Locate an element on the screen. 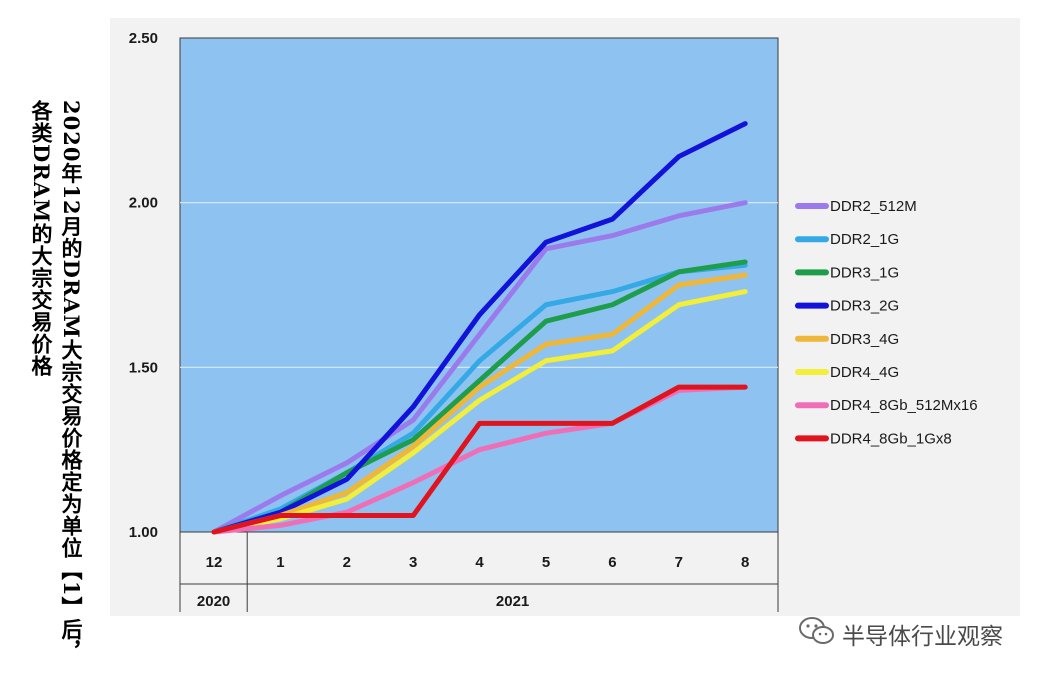 Image resolution: width=1062 pixels, height=682 pixels. y-ticks: 1.00 1.50 2.00 2.50 is located at coordinates (143, 285).